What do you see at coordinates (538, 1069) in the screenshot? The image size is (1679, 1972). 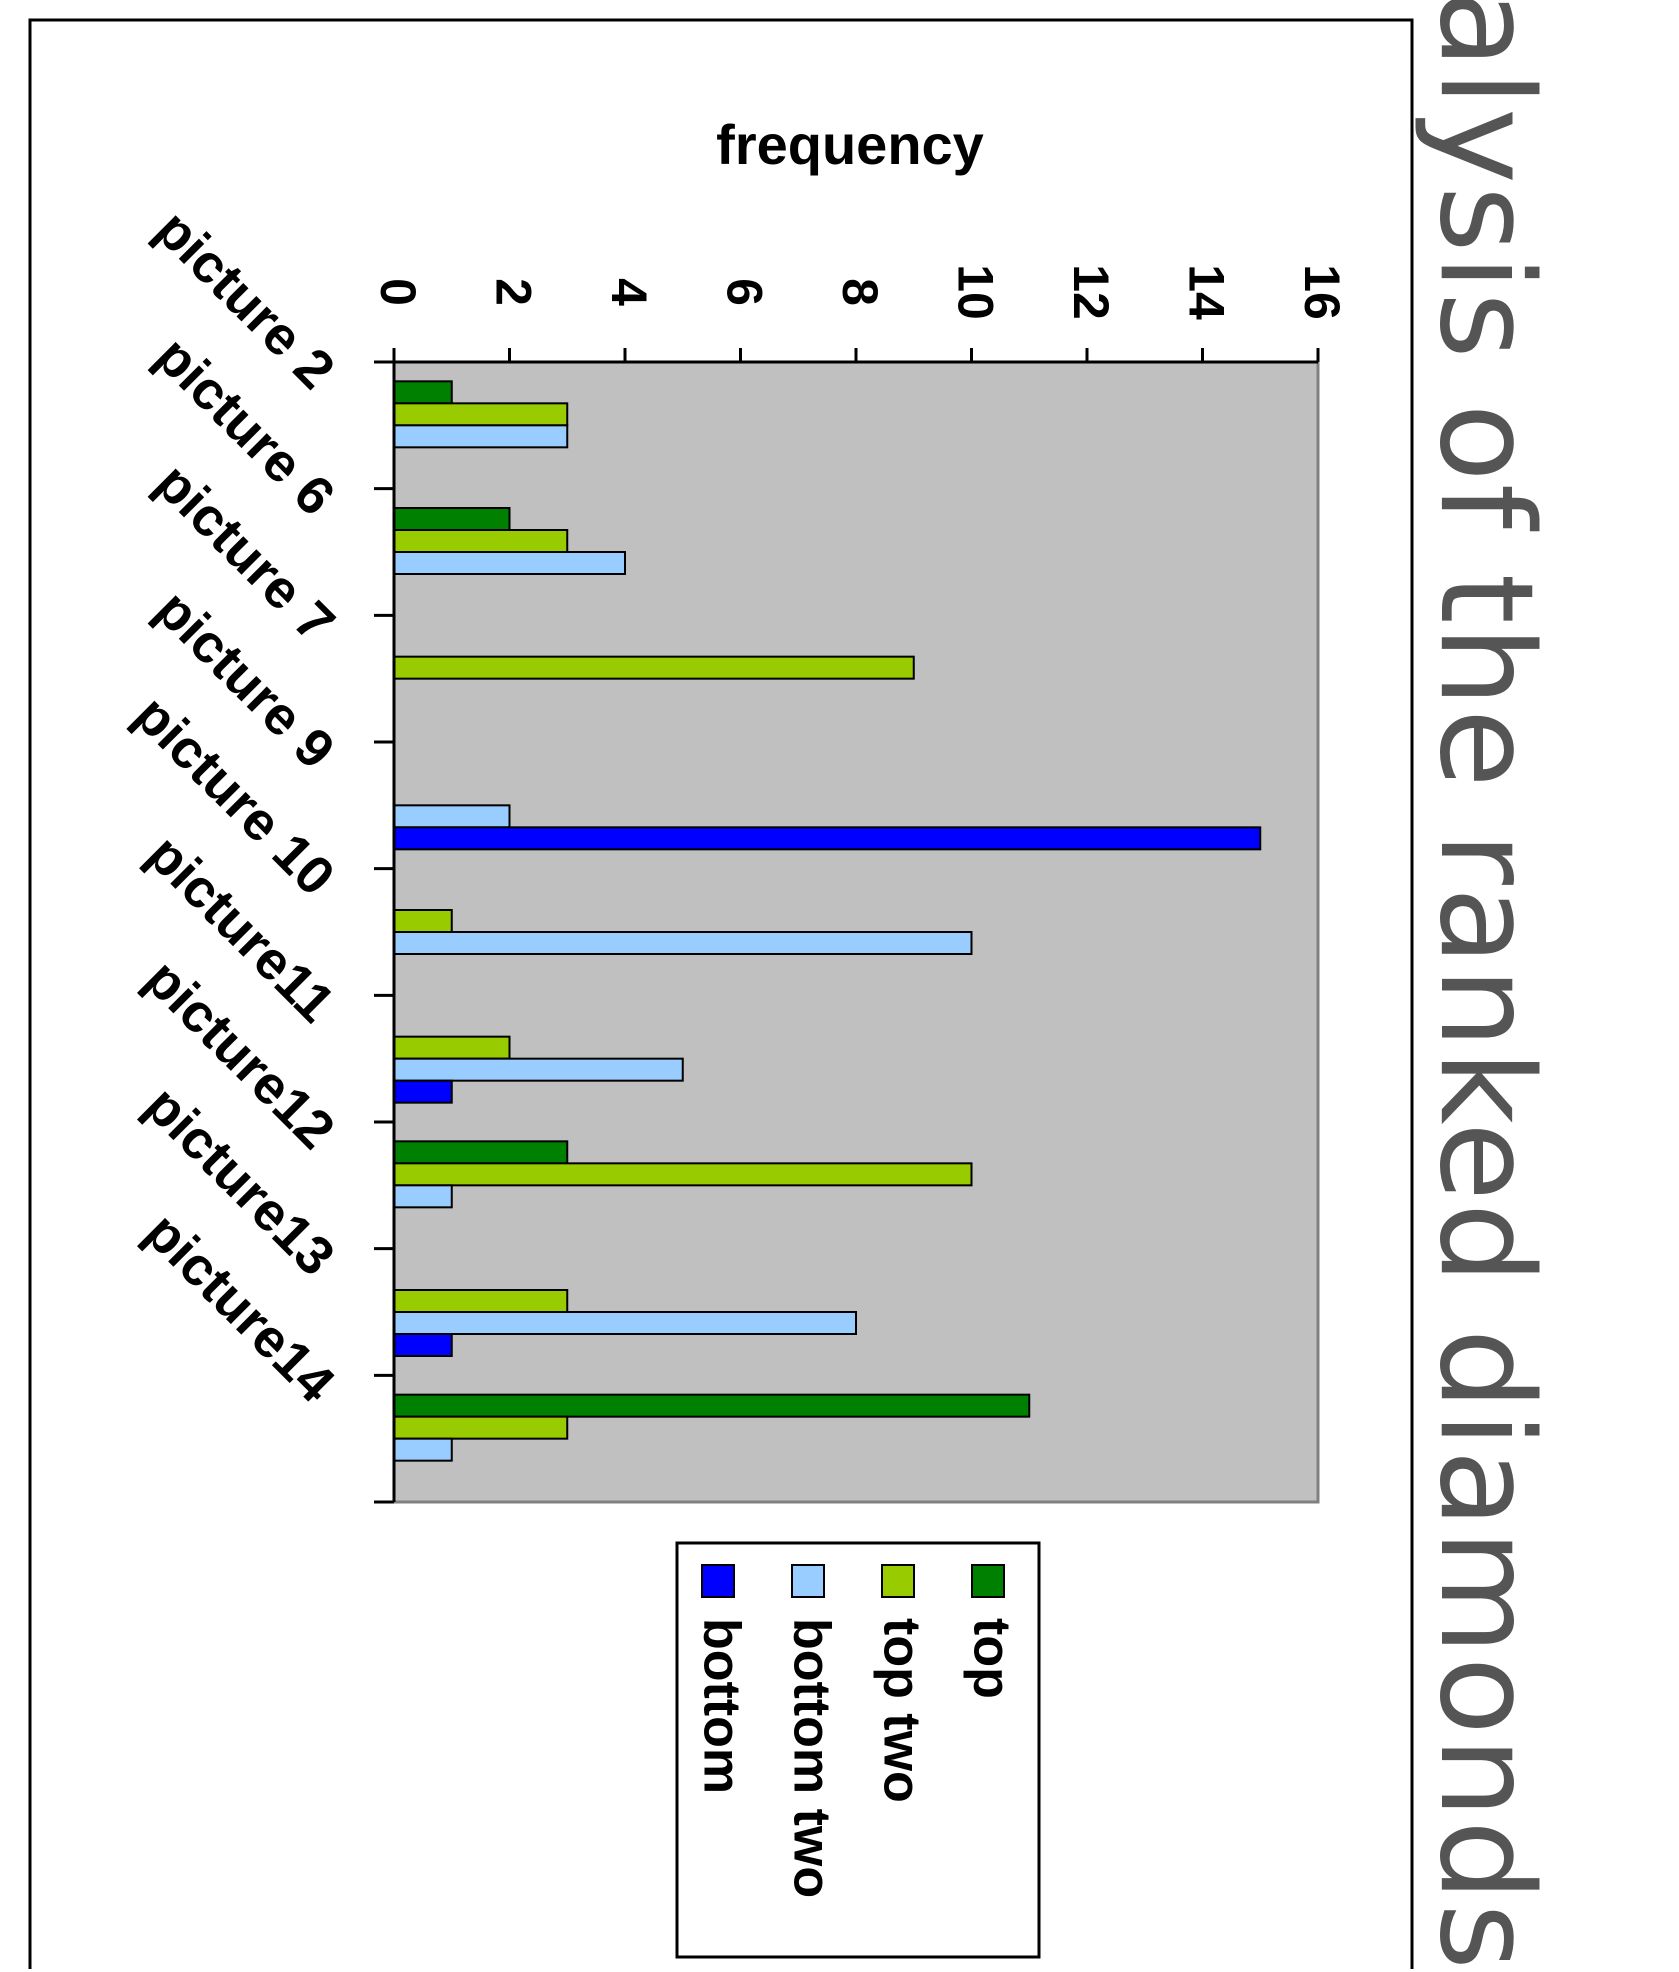 I see `bar-bottom-two-picture11` at bounding box center [538, 1069].